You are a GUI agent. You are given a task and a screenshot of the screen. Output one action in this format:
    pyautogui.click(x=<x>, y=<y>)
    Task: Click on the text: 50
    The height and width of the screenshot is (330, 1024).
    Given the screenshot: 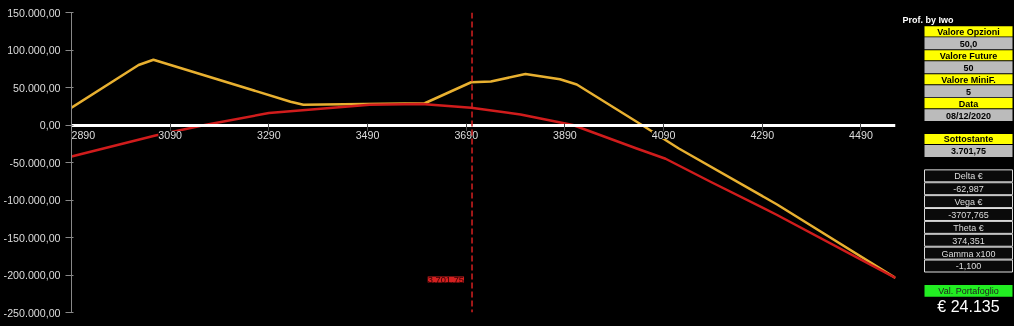 What is the action you would take?
    pyautogui.click(x=968, y=67)
    